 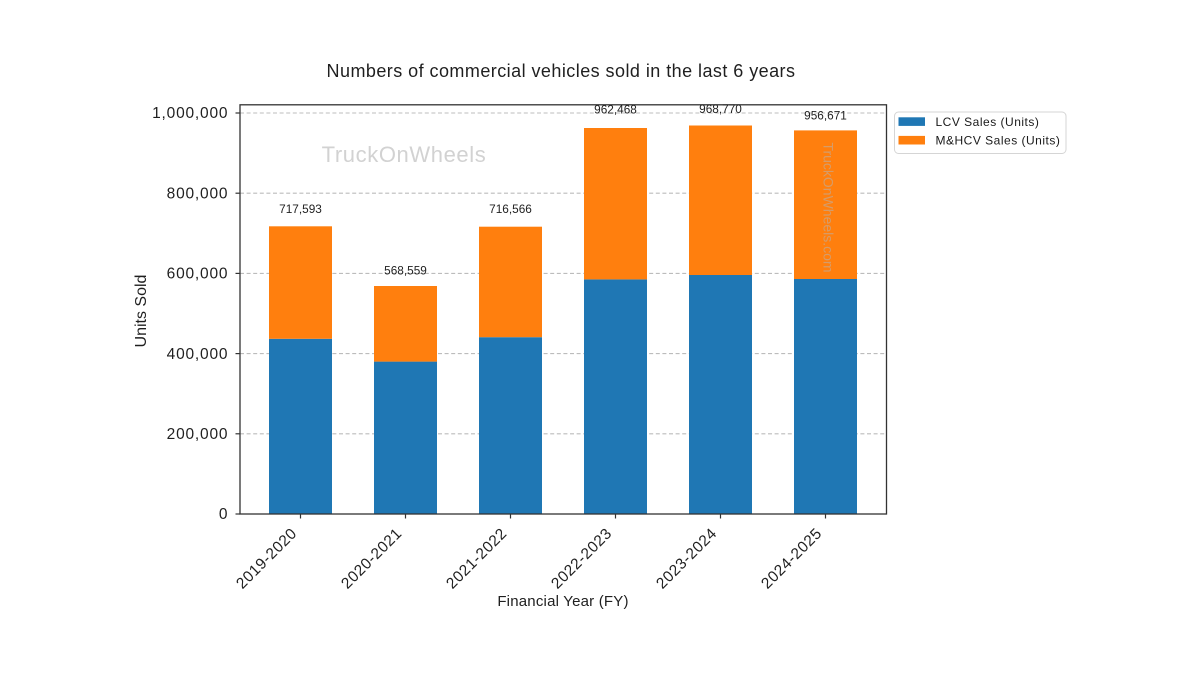 What do you see at coordinates (998, 140) in the screenshot?
I see `svg-text: M&HCV Sales (Units)` at bounding box center [998, 140].